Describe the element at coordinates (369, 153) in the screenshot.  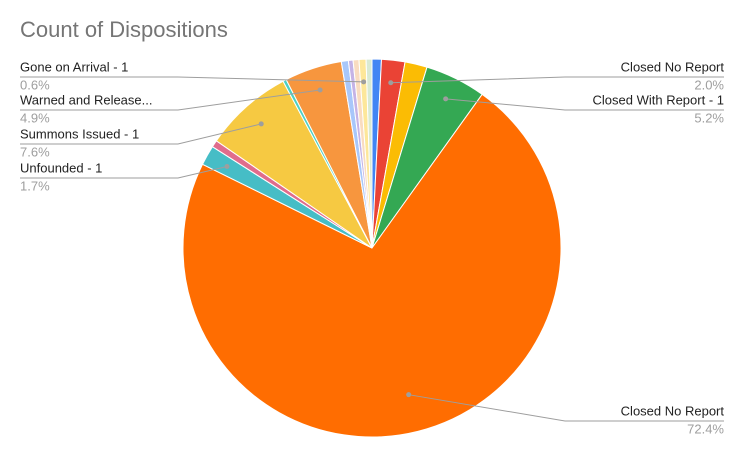
I see `pie-slice` at that location.